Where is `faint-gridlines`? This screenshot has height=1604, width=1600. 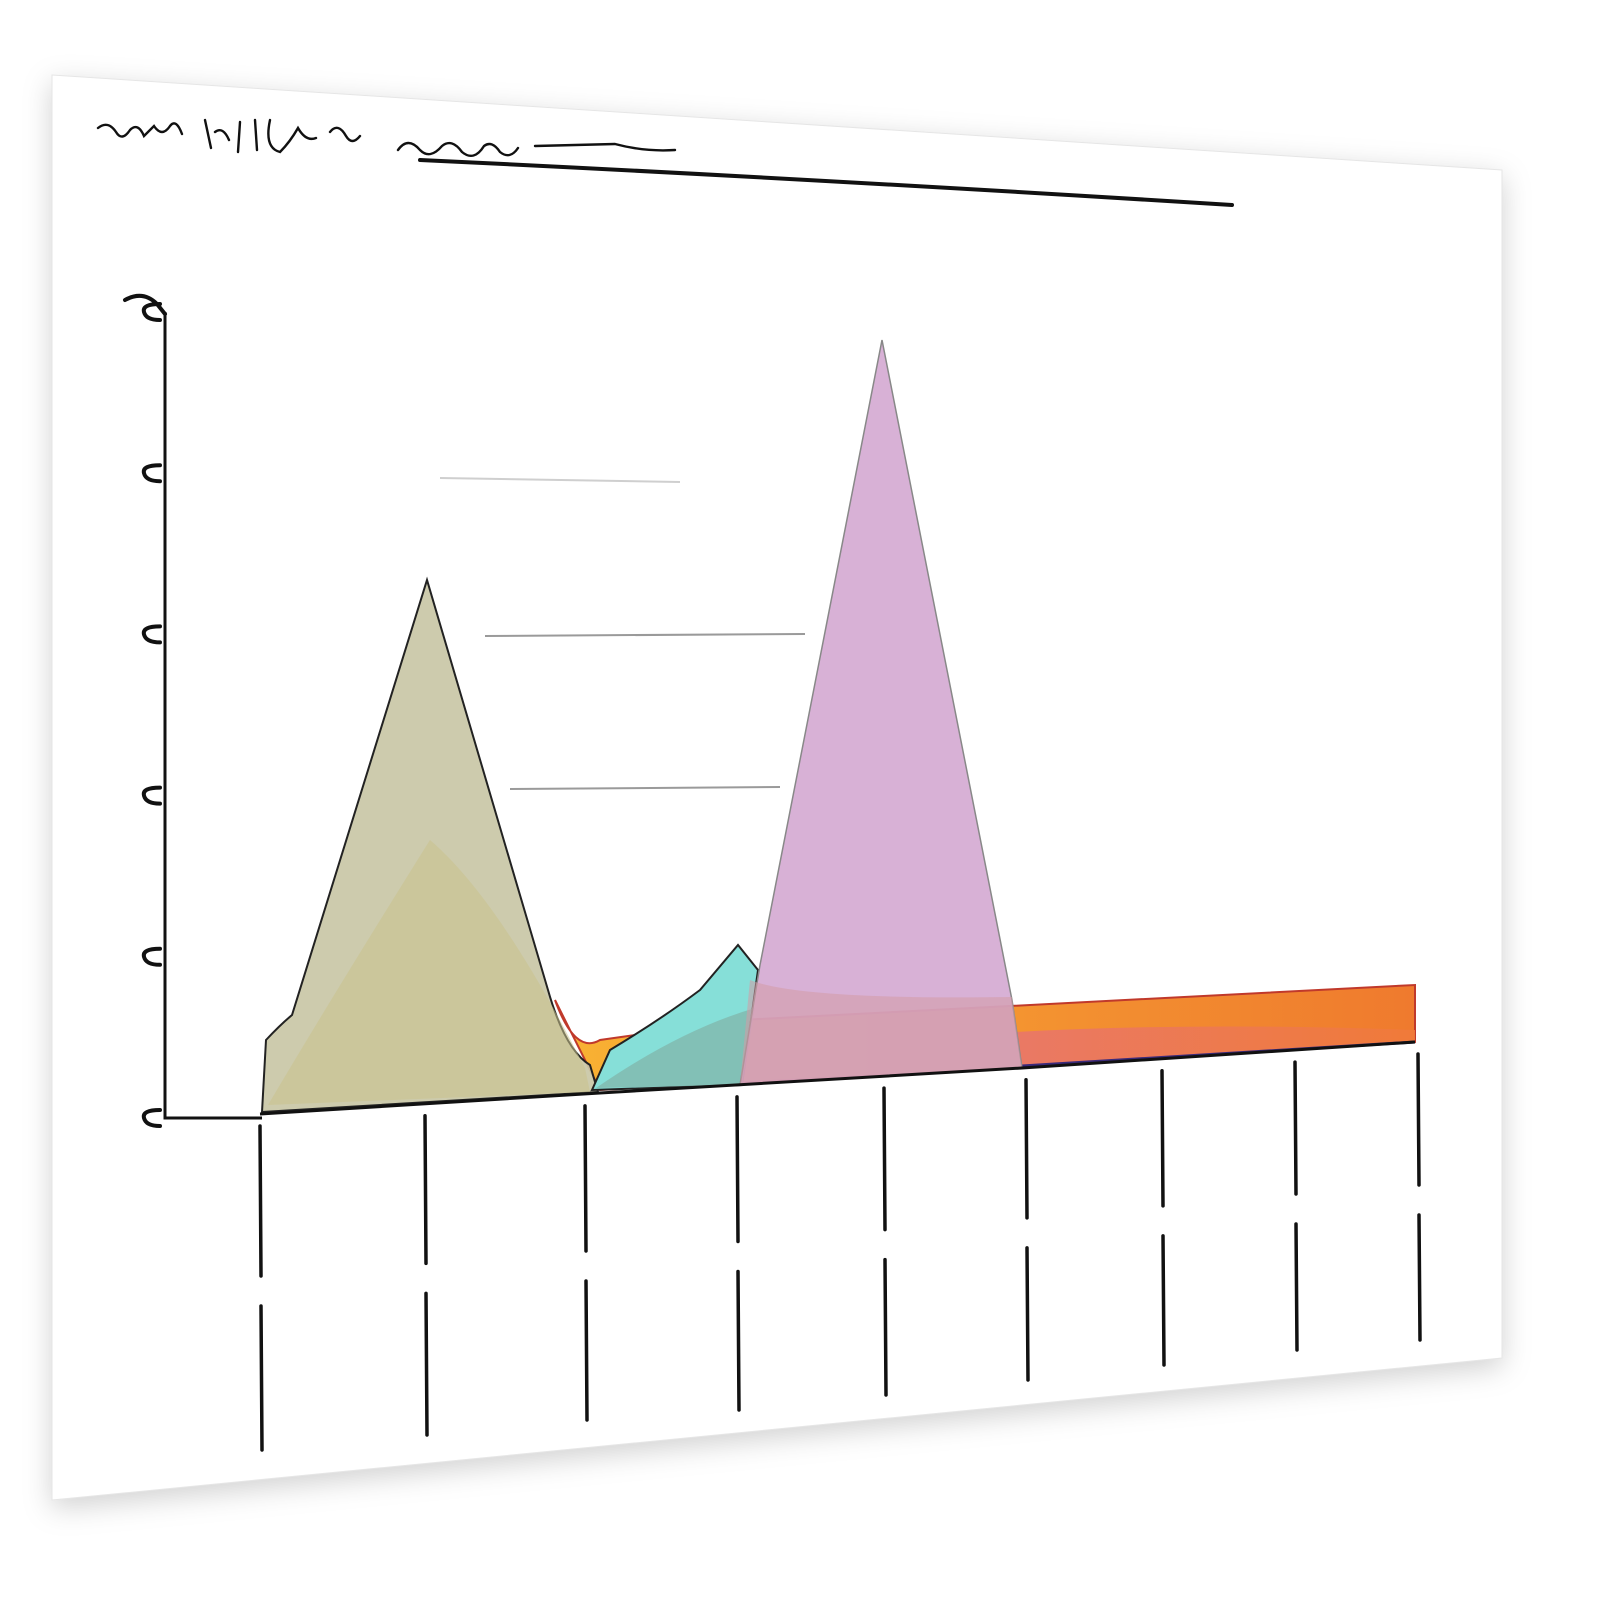
faint-gridlines is located at coordinates (622, 633).